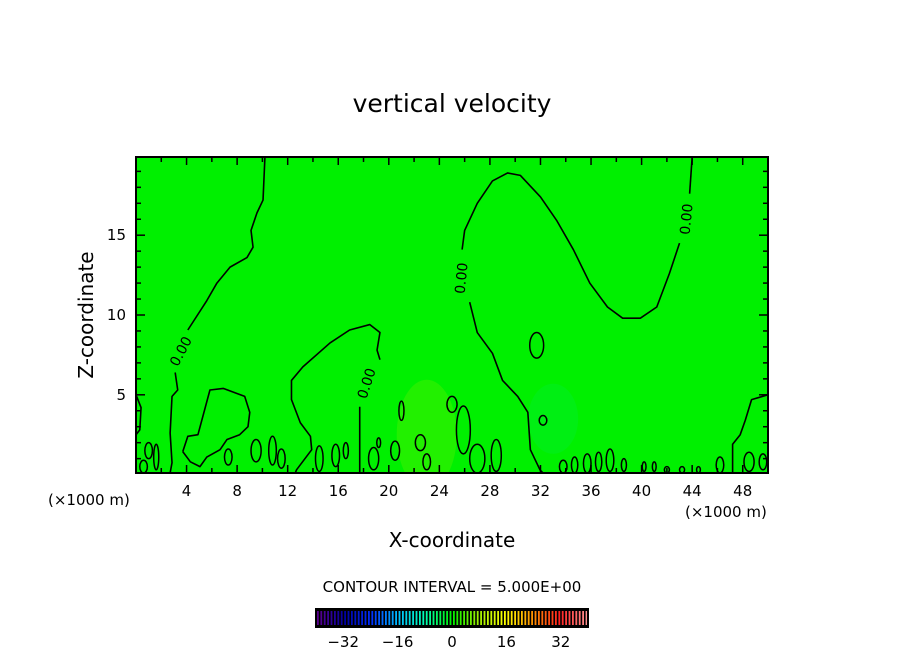 This screenshot has height=654, width=904. I want to click on x-tick-label: 24, so click(439, 491).